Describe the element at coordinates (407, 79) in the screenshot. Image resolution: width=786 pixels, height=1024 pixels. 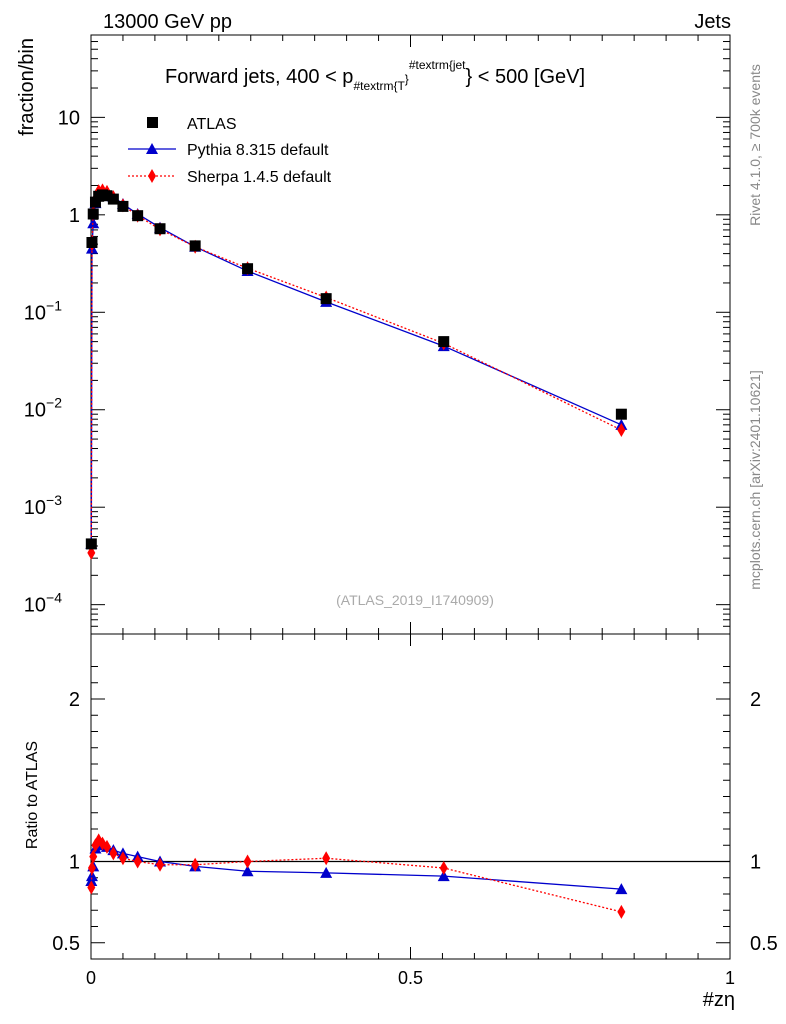
I see `plot-title-mid: }` at that location.